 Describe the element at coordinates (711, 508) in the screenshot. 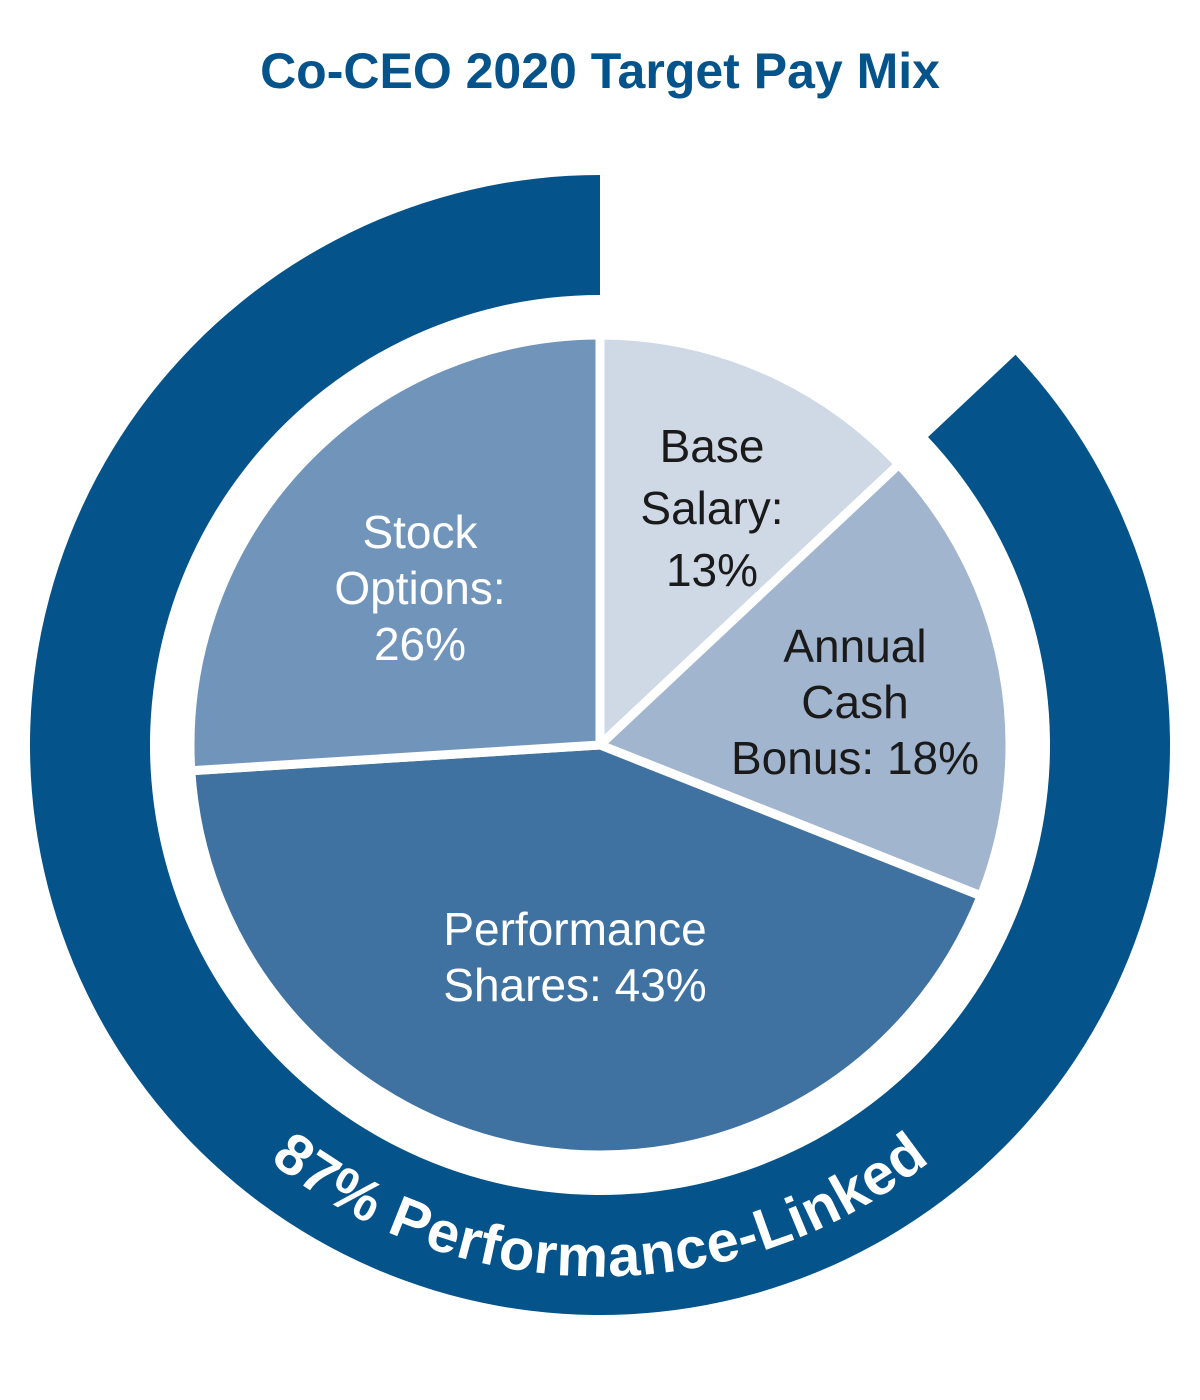

I see `slice-label: Base Salary: 13%` at that location.